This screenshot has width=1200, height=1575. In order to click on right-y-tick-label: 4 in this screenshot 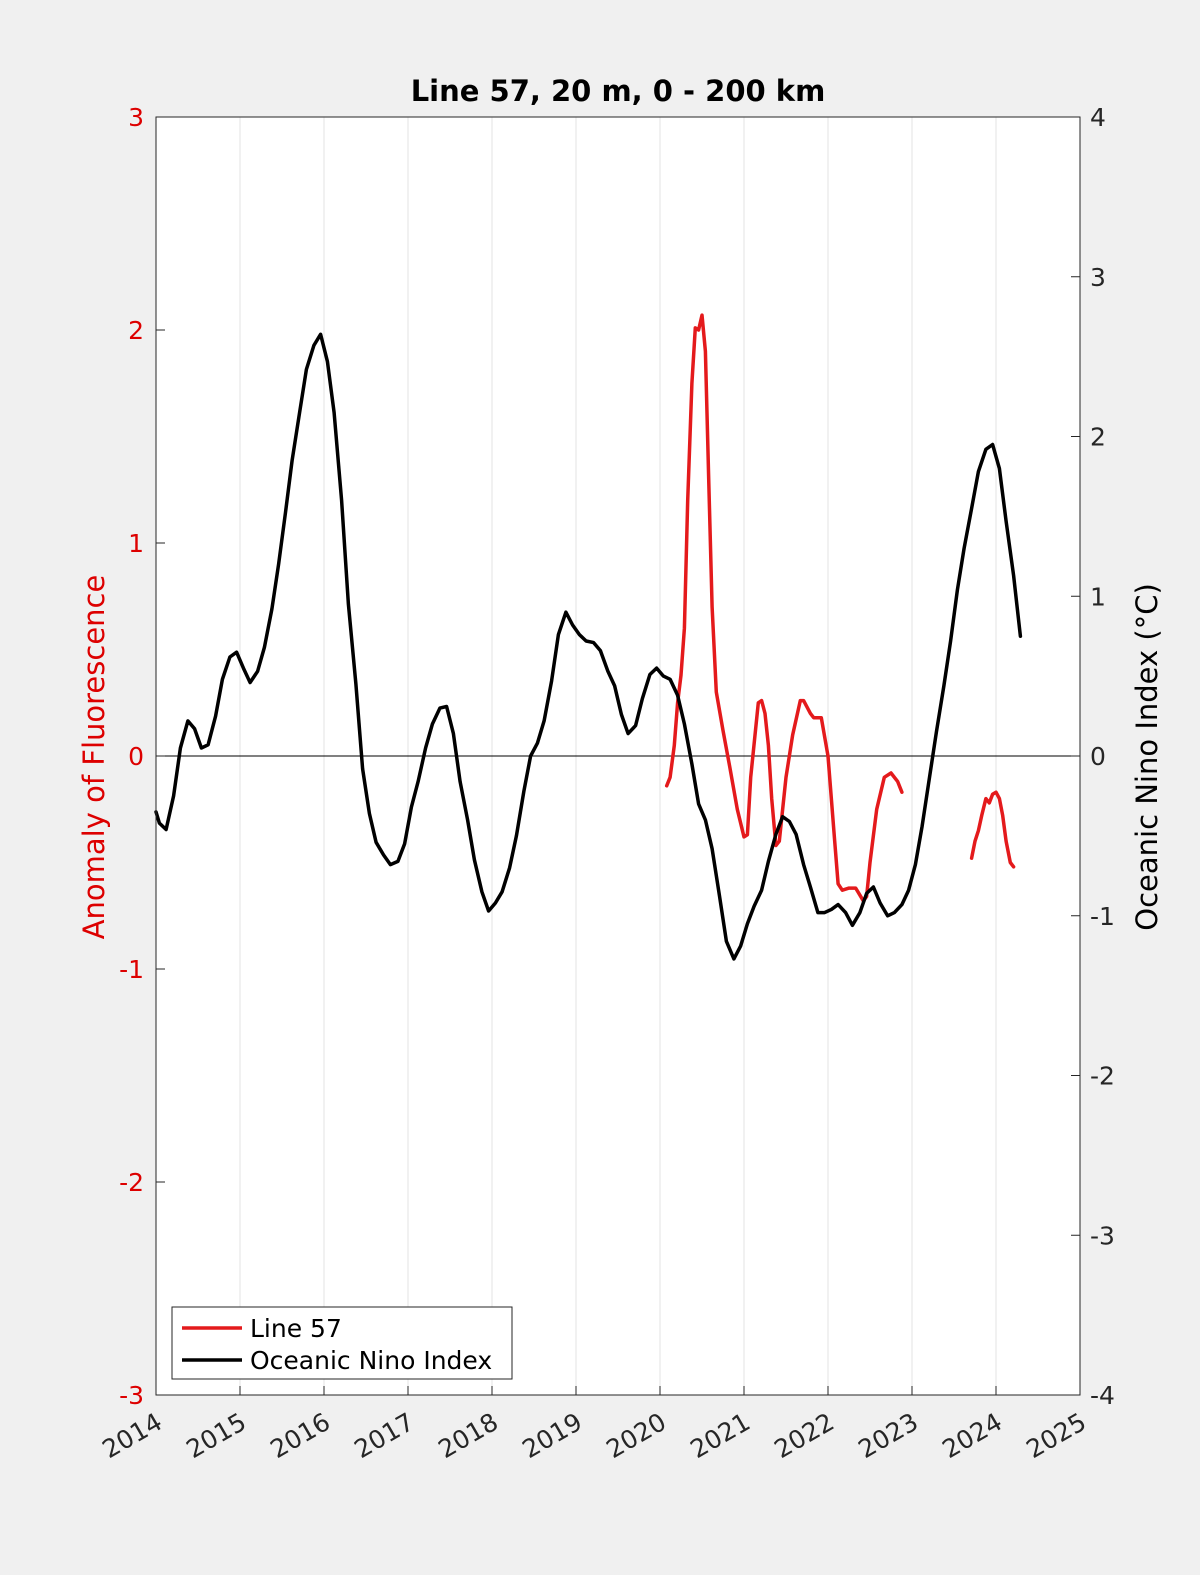, I will do `click(1098, 117)`.